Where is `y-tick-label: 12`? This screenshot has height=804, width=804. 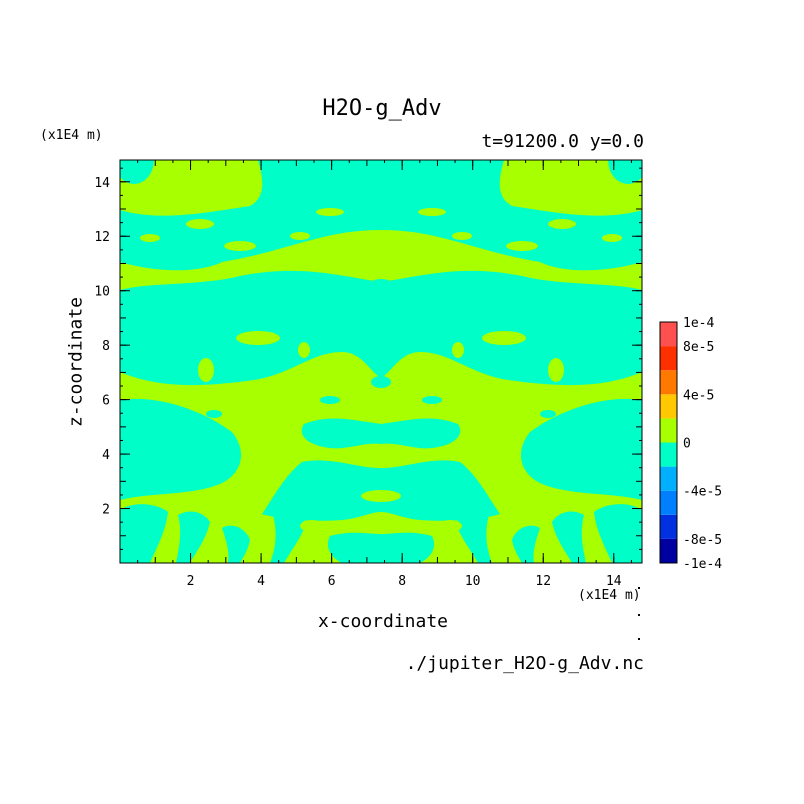
y-tick-label: 12 is located at coordinates (102, 237).